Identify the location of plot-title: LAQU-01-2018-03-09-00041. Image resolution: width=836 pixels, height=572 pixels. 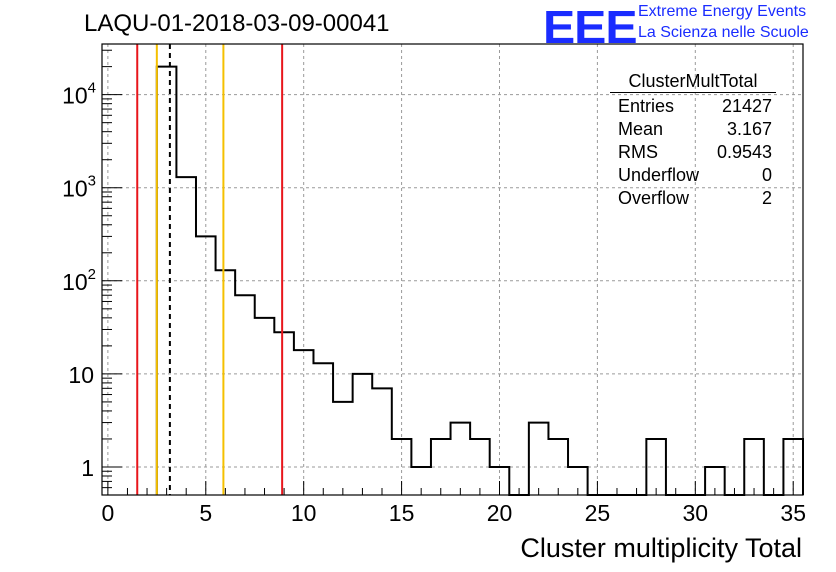
(237, 23).